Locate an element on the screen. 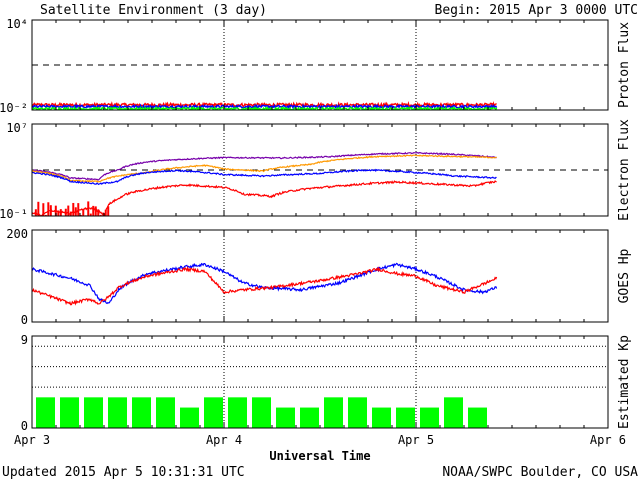  y-tick-max: 10⁷ is located at coordinates (17, 128).